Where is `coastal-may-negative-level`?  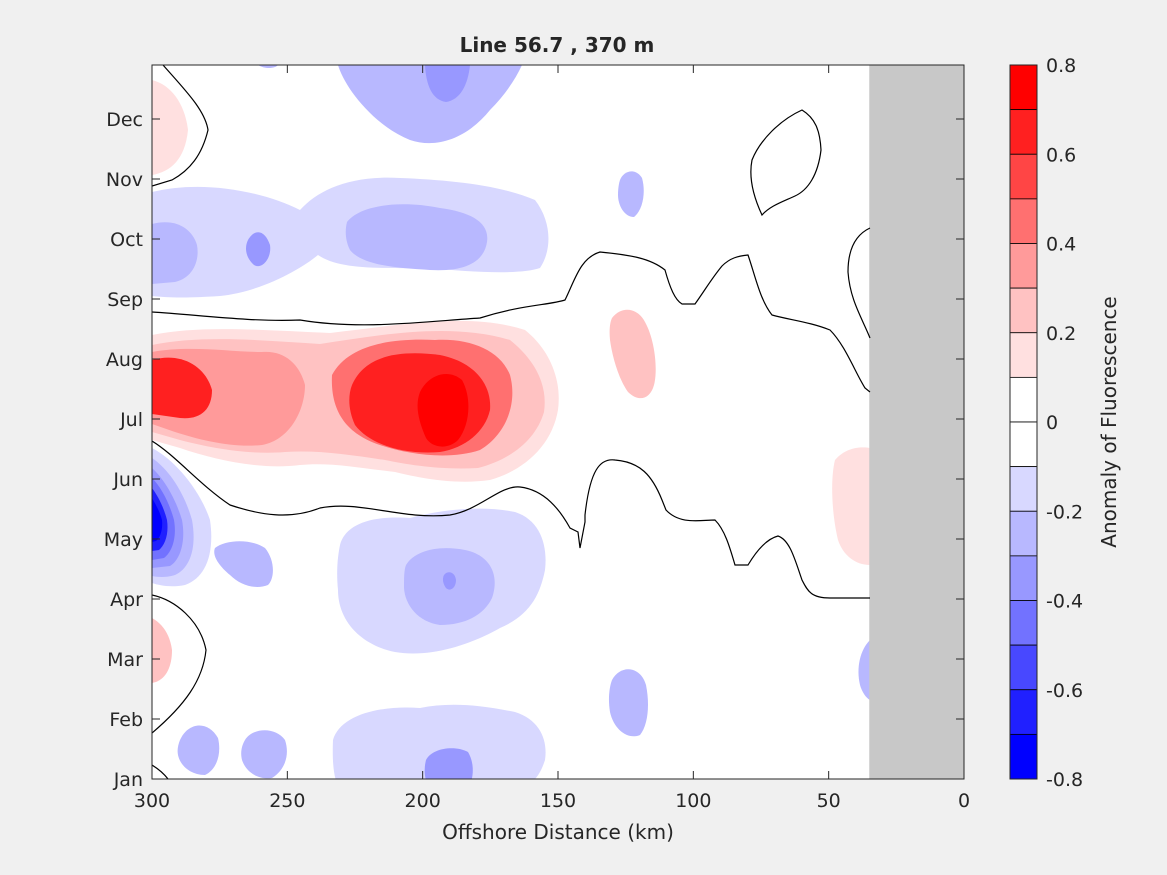 coastal-may-negative-level is located at coordinates (157, 520).